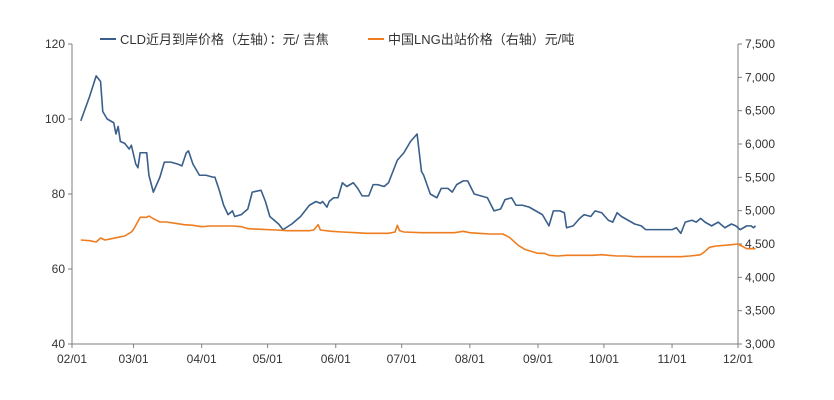 This screenshot has height=400, width=834. I want to click on x-tick-label: 03/01, so click(134, 359).